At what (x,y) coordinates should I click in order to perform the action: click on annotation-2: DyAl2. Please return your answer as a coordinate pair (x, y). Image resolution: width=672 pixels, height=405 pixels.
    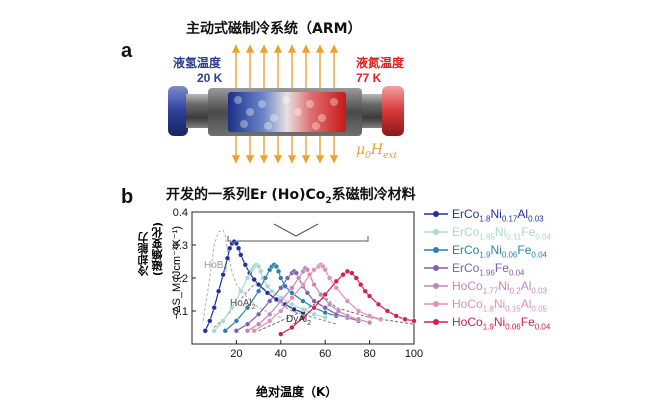
    Looking at the image, I should click on (298, 320).